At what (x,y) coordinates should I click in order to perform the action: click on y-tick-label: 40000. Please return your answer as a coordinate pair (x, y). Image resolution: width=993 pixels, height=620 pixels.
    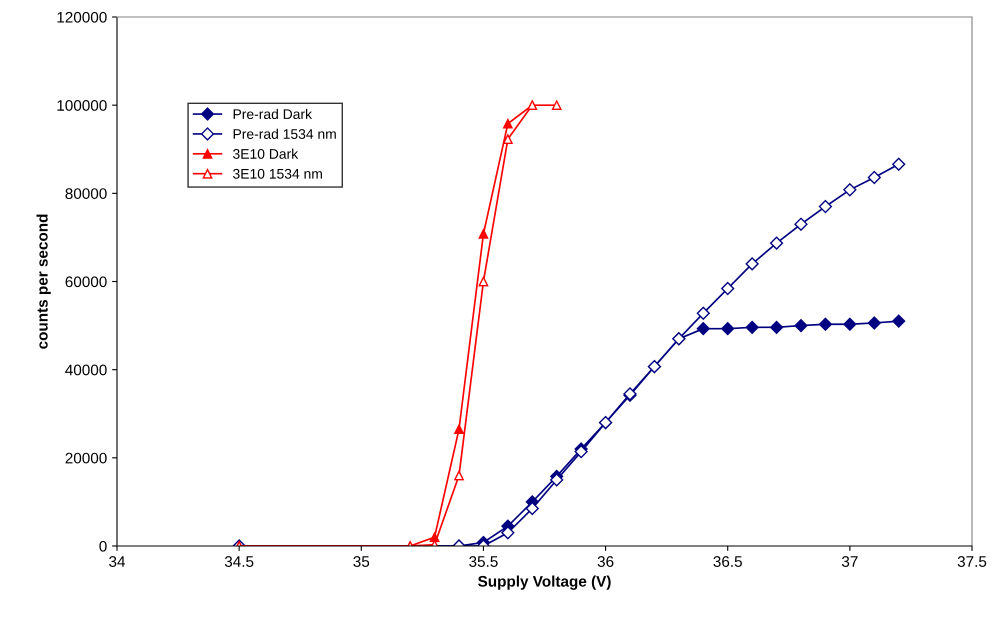
    Looking at the image, I should click on (86, 370).